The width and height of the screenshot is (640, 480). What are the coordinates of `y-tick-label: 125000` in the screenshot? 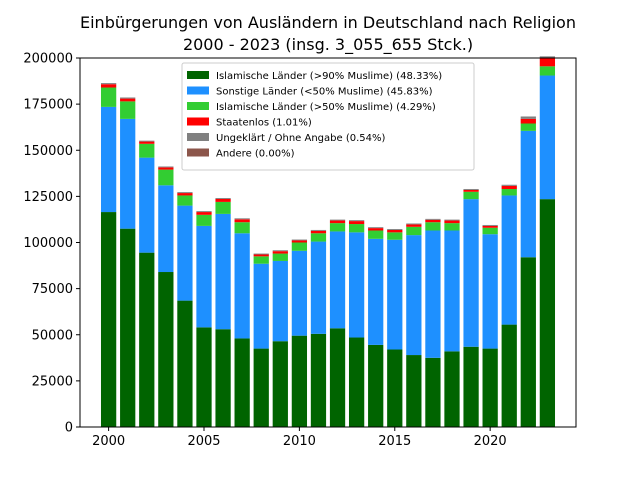 It's located at (48, 197).